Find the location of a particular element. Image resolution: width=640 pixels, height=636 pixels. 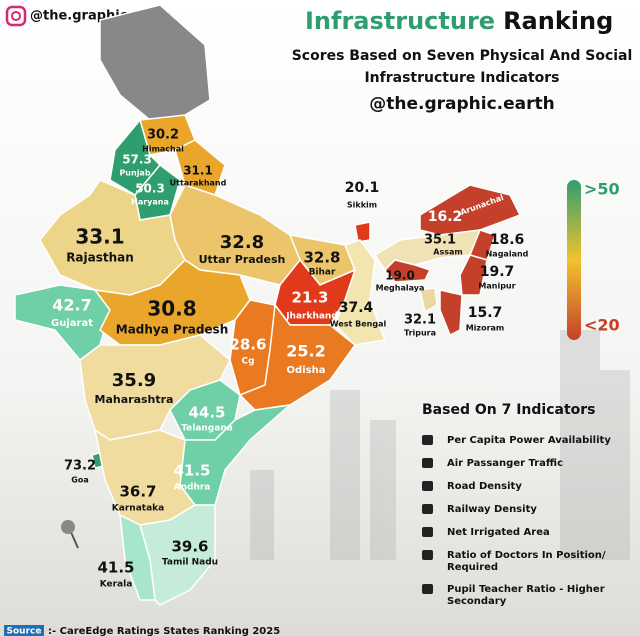

state-score: 18.6 is located at coordinates (507, 240).